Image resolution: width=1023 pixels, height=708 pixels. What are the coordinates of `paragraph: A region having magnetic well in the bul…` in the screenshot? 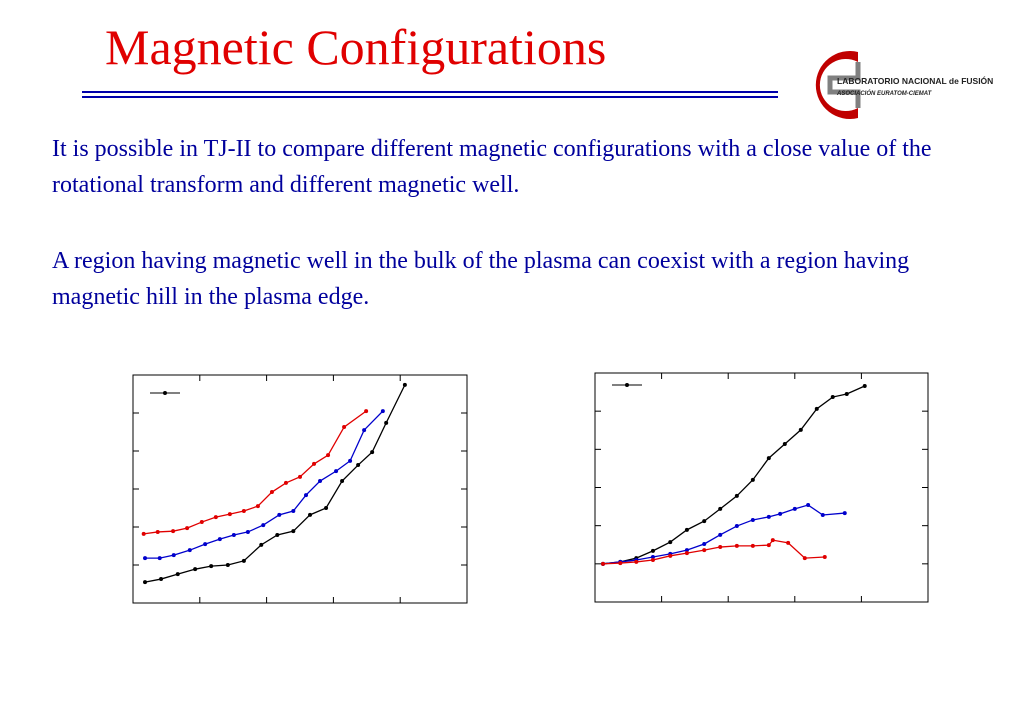 It's located at (481, 279).